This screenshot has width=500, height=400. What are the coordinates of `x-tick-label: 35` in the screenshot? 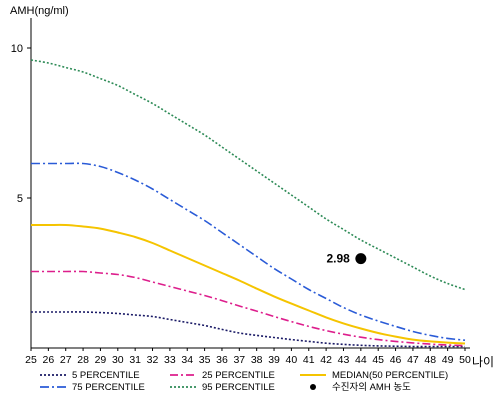 It's located at (205, 360).